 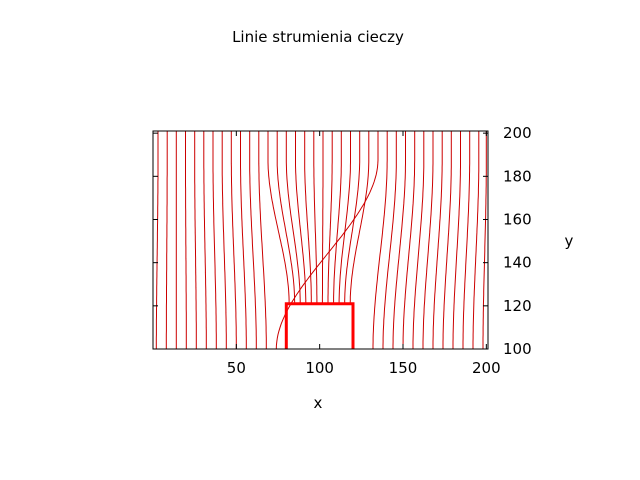 I want to click on y-tick-label: 180, so click(x=517, y=176).